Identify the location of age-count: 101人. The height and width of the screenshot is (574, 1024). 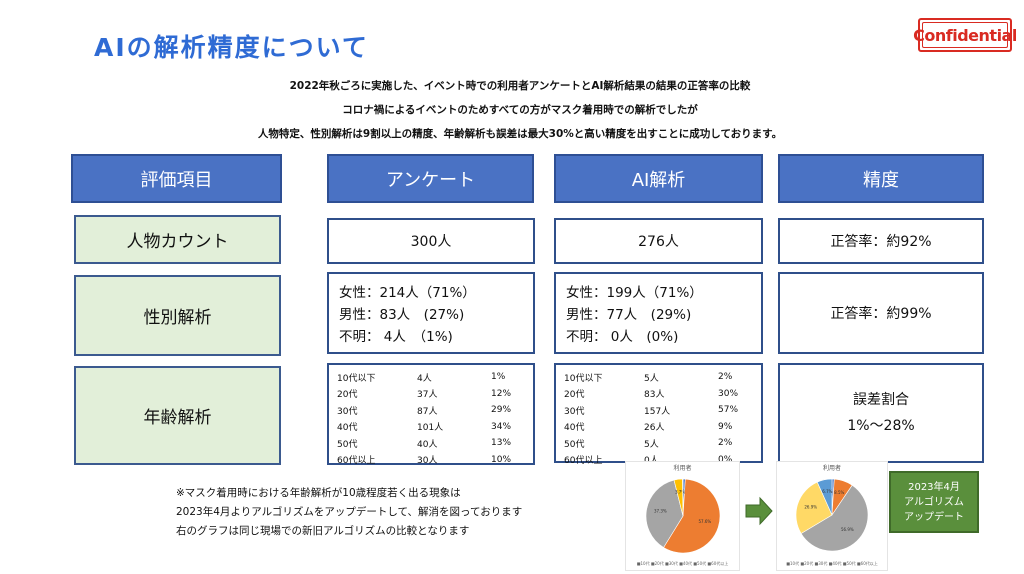
(430, 428).